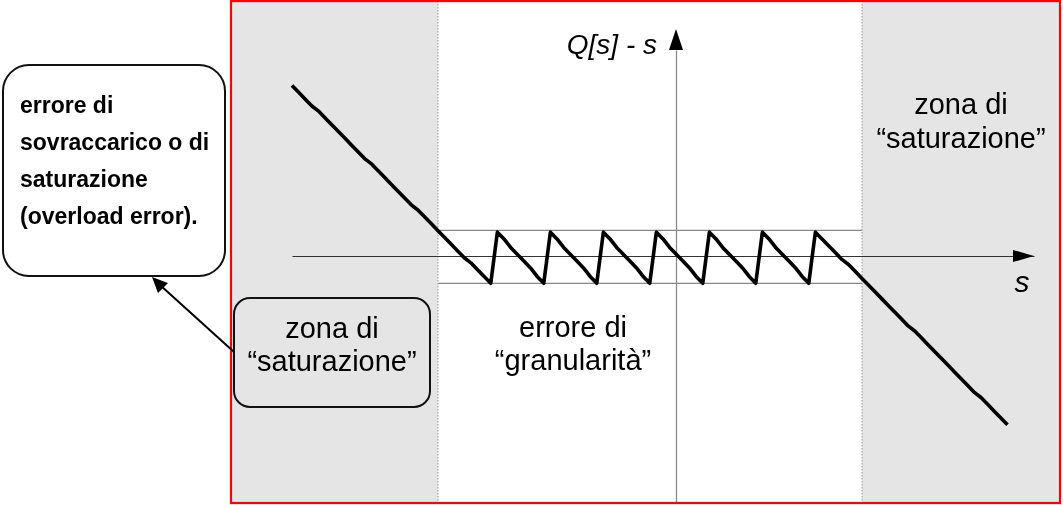  What do you see at coordinates (611, 44) in the screenshot?
I see `y-axis-title: Q[s] - s` at bounding box center [611, 44].